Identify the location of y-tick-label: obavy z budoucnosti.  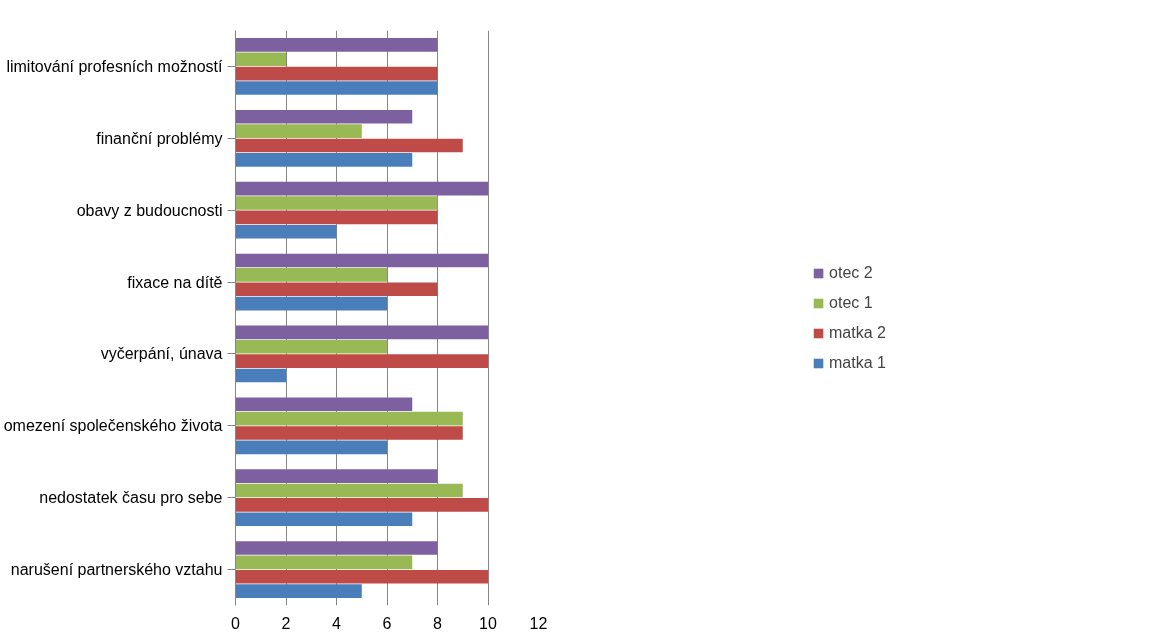
(149, 210).